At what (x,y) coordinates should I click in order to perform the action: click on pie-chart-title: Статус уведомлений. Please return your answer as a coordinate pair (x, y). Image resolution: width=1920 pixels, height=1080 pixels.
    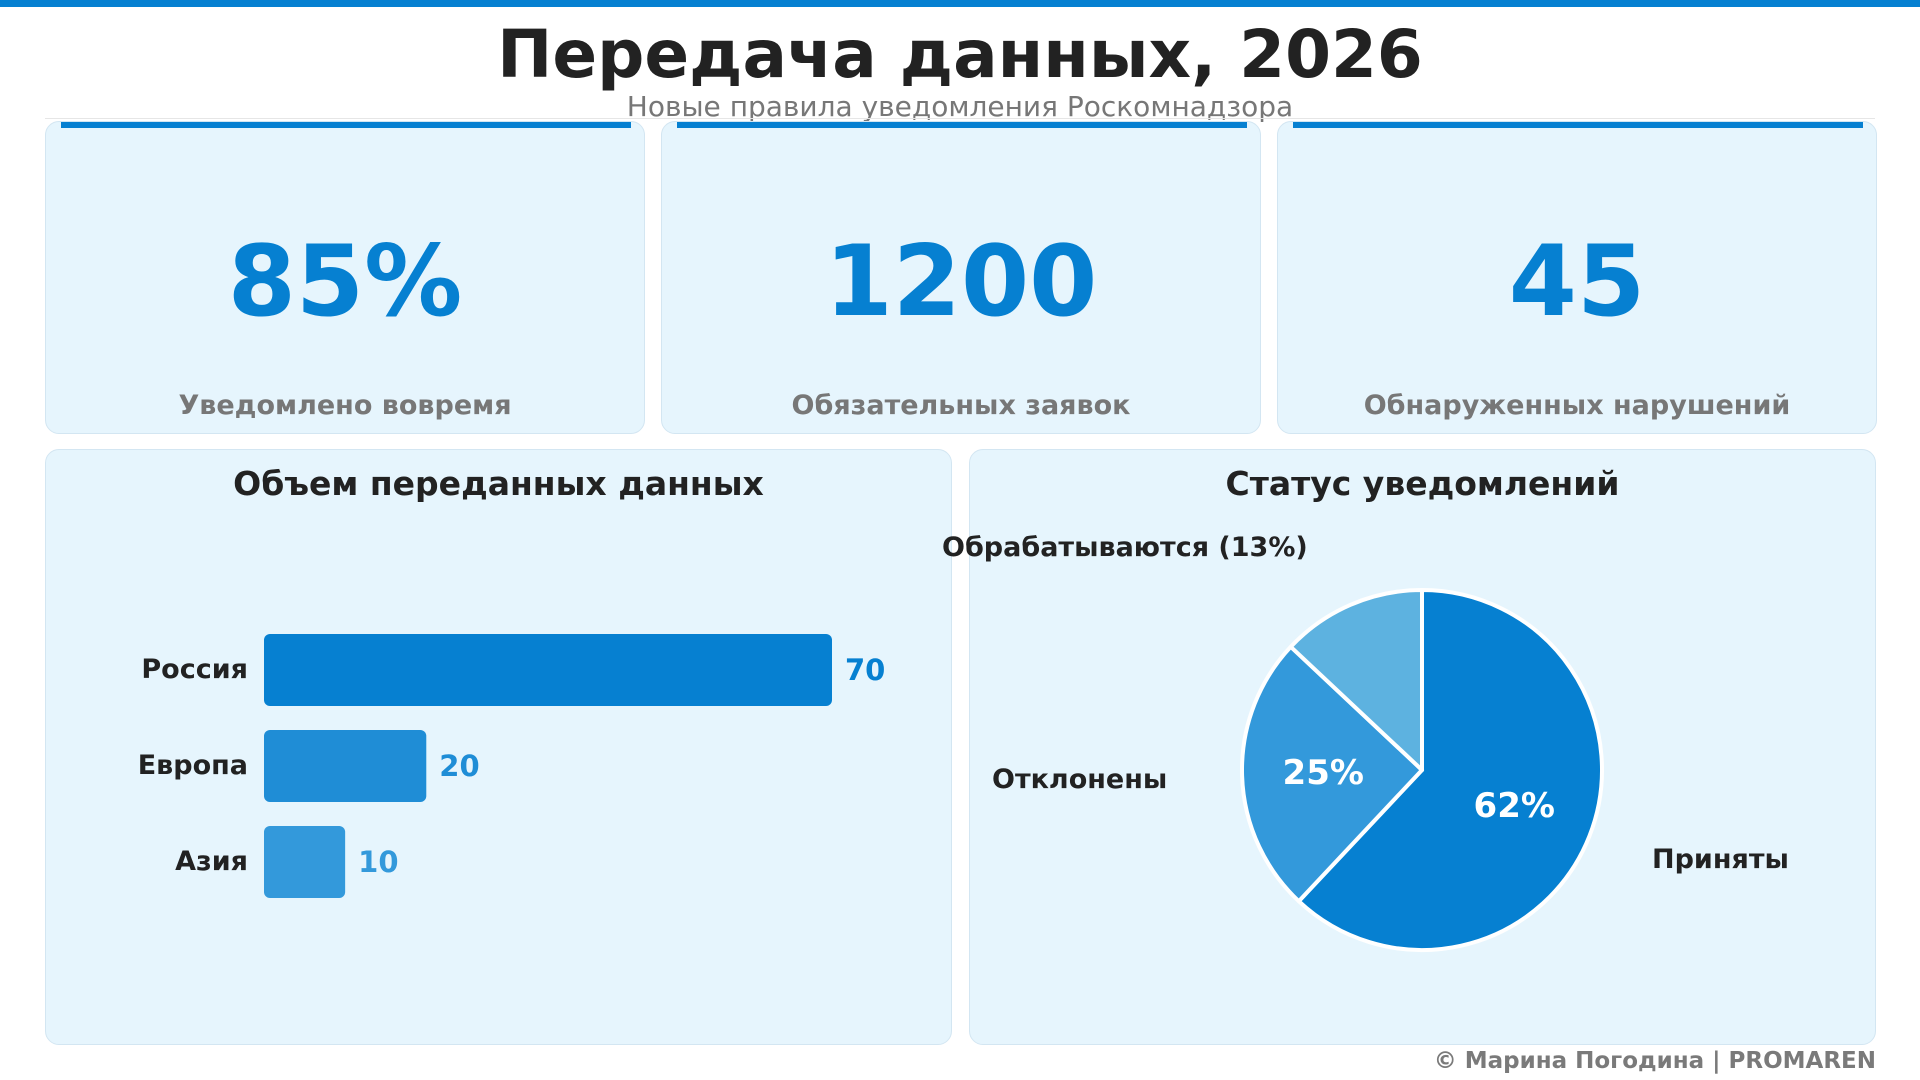
    Looking at the image, I should click on (1422, 483).